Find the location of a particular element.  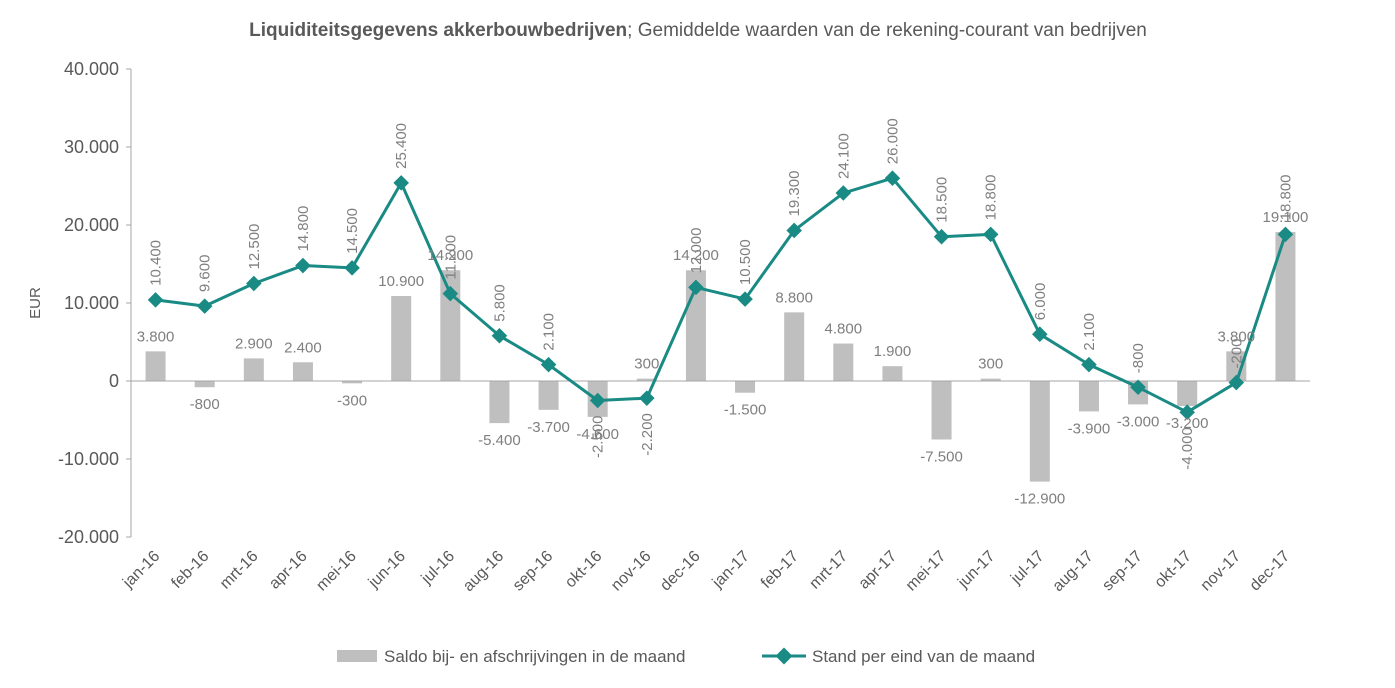

line-value-label: 10.400 is located at coordinates (156, 263).